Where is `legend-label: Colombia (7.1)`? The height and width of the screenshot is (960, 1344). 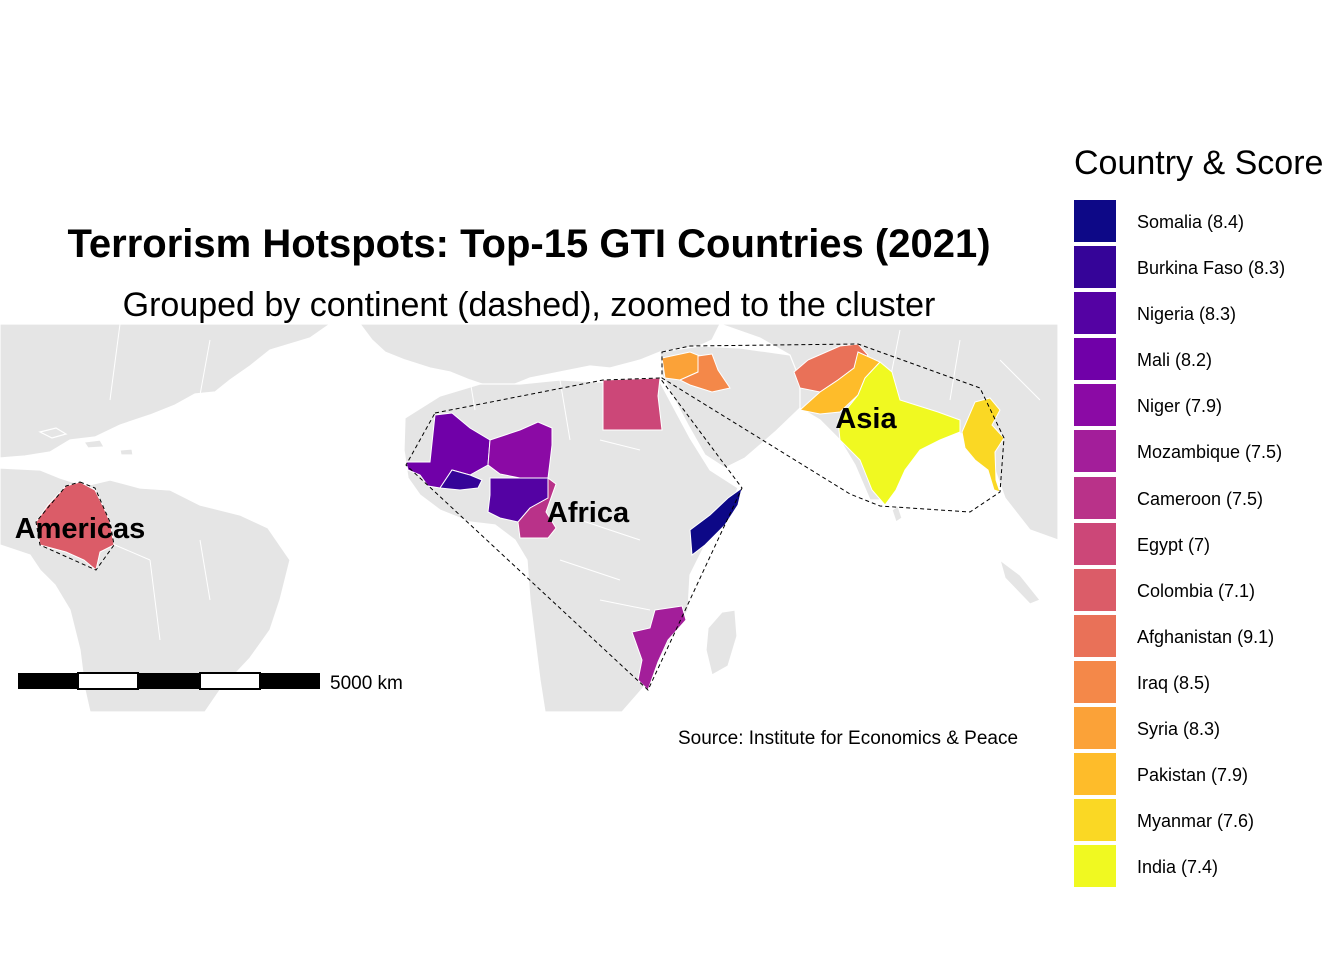 legend-label: Colombia (7.1) is located at coordinates (1196, 590).